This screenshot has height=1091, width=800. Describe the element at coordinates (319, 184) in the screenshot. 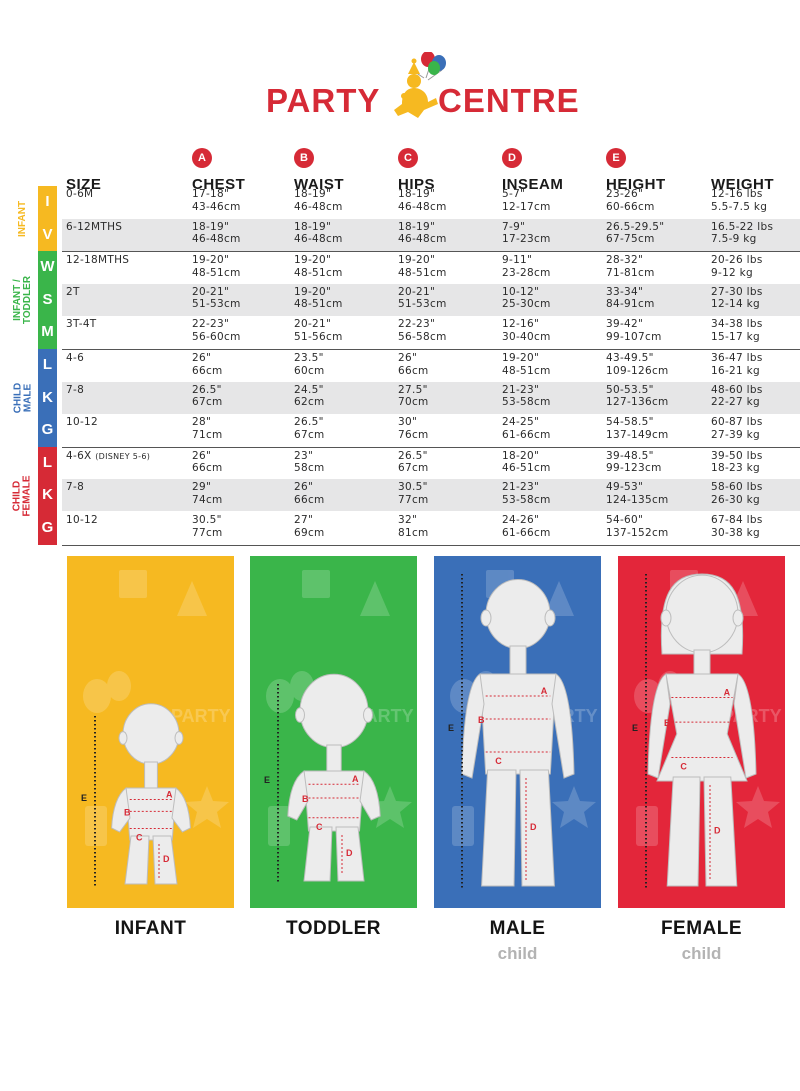

I see `header-label-waist: WAIST` at that location.